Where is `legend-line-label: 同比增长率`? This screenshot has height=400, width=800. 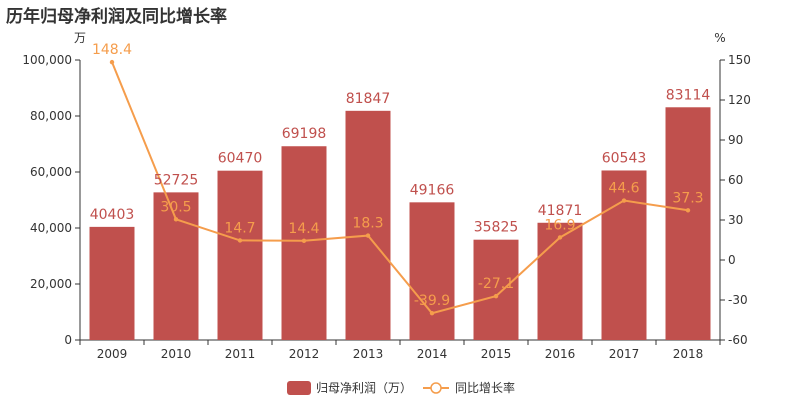
legend-line-label: 同比增长率 is located at coordinates (485, 387).